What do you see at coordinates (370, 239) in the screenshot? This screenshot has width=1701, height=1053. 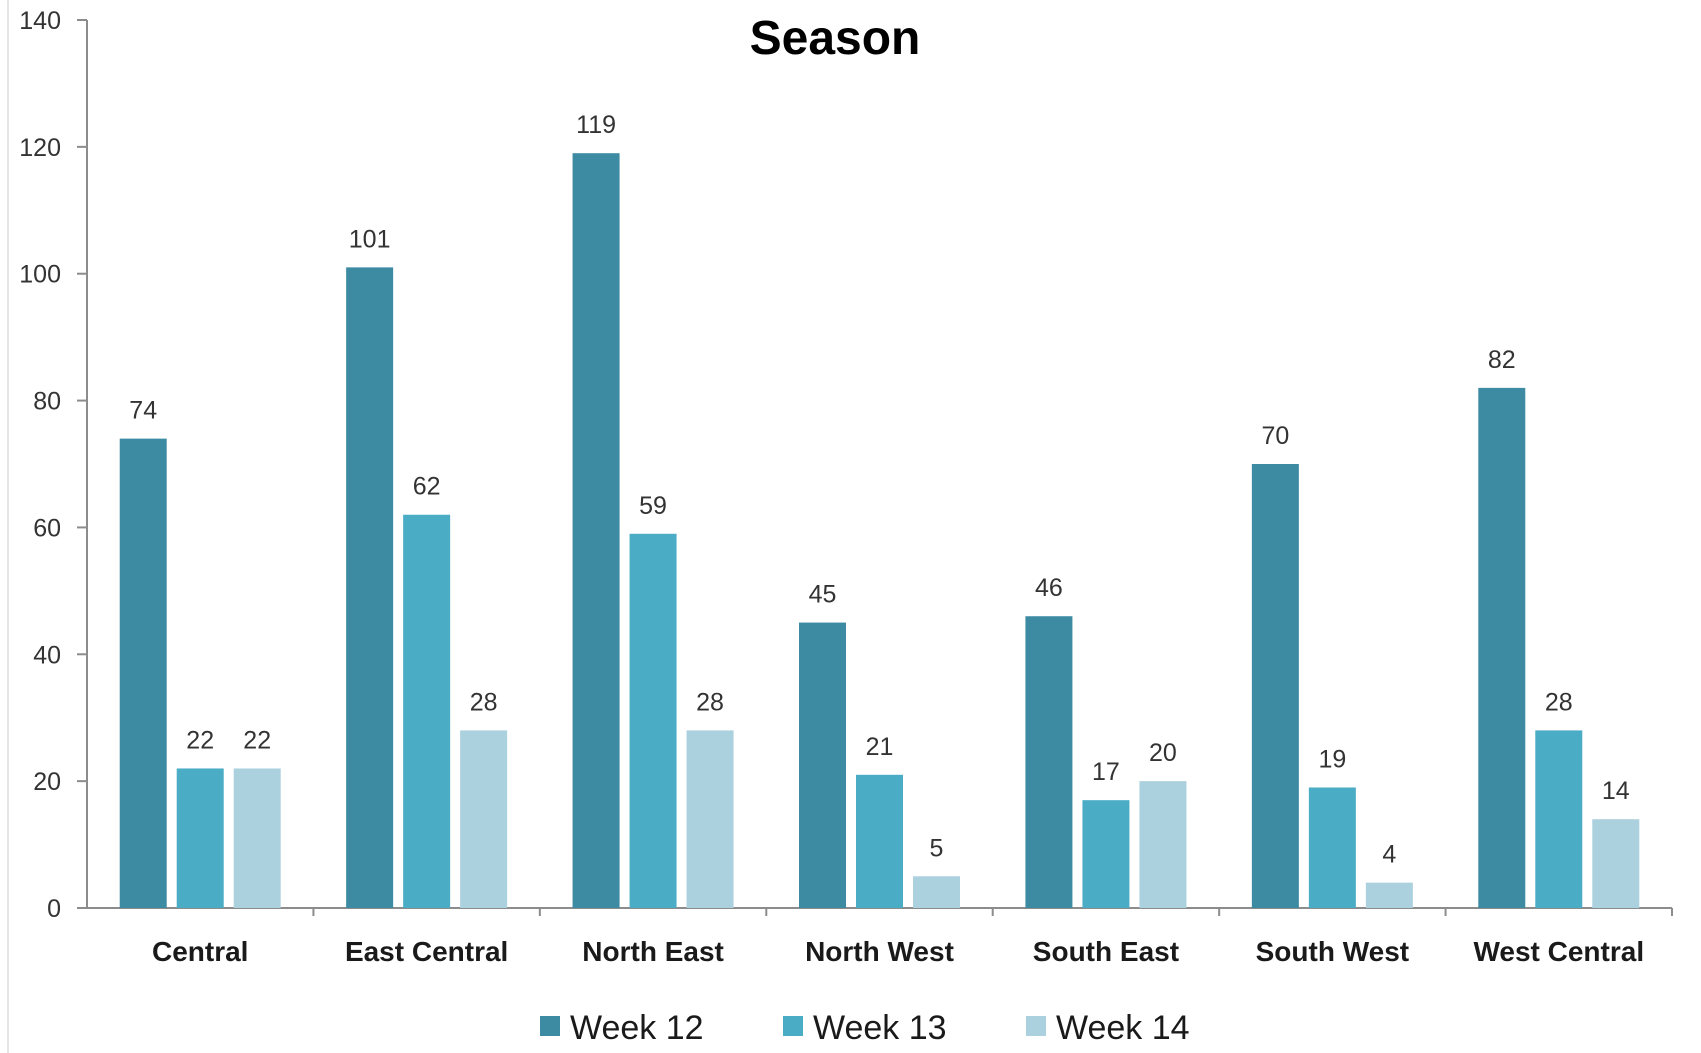 I see `data-label: 101` at bounding box center [370, 239].